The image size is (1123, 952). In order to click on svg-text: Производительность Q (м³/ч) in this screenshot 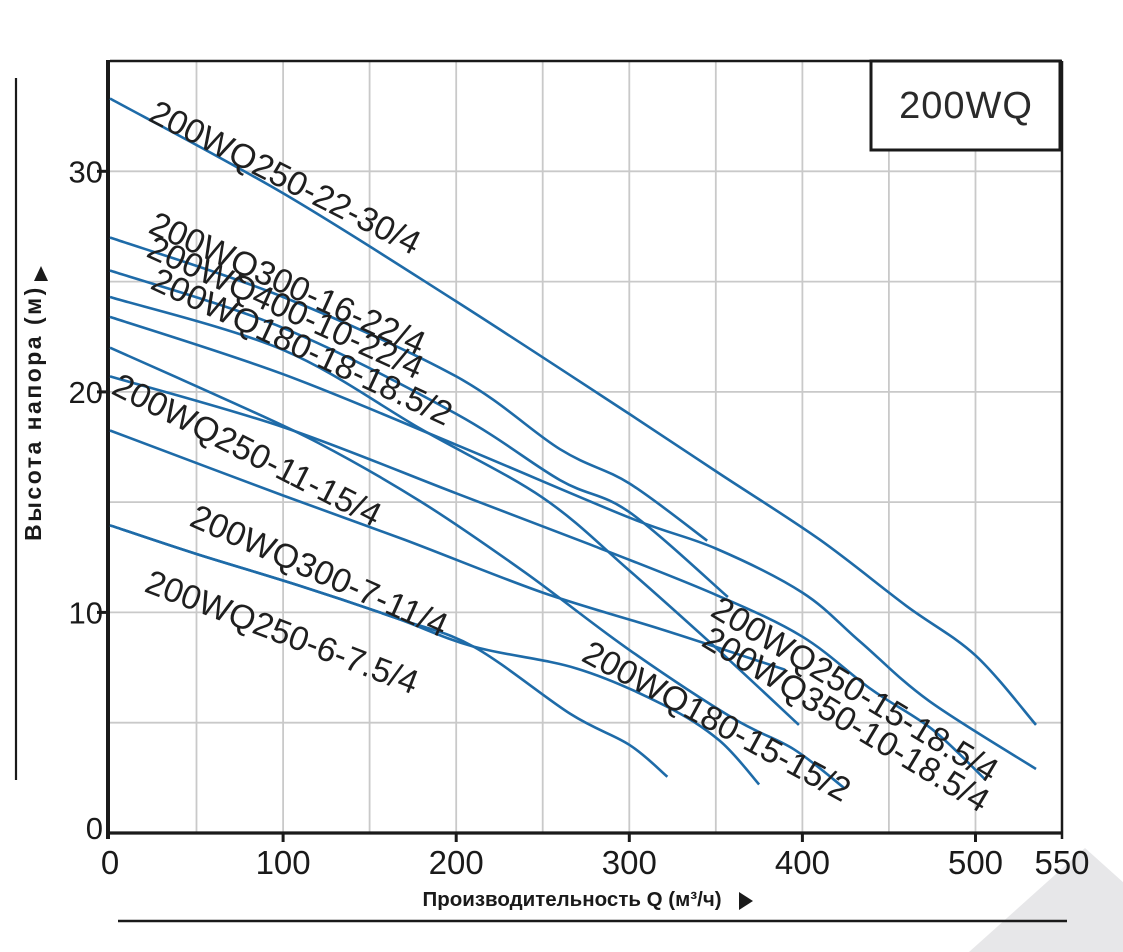, I will do `click(571, 899)`.